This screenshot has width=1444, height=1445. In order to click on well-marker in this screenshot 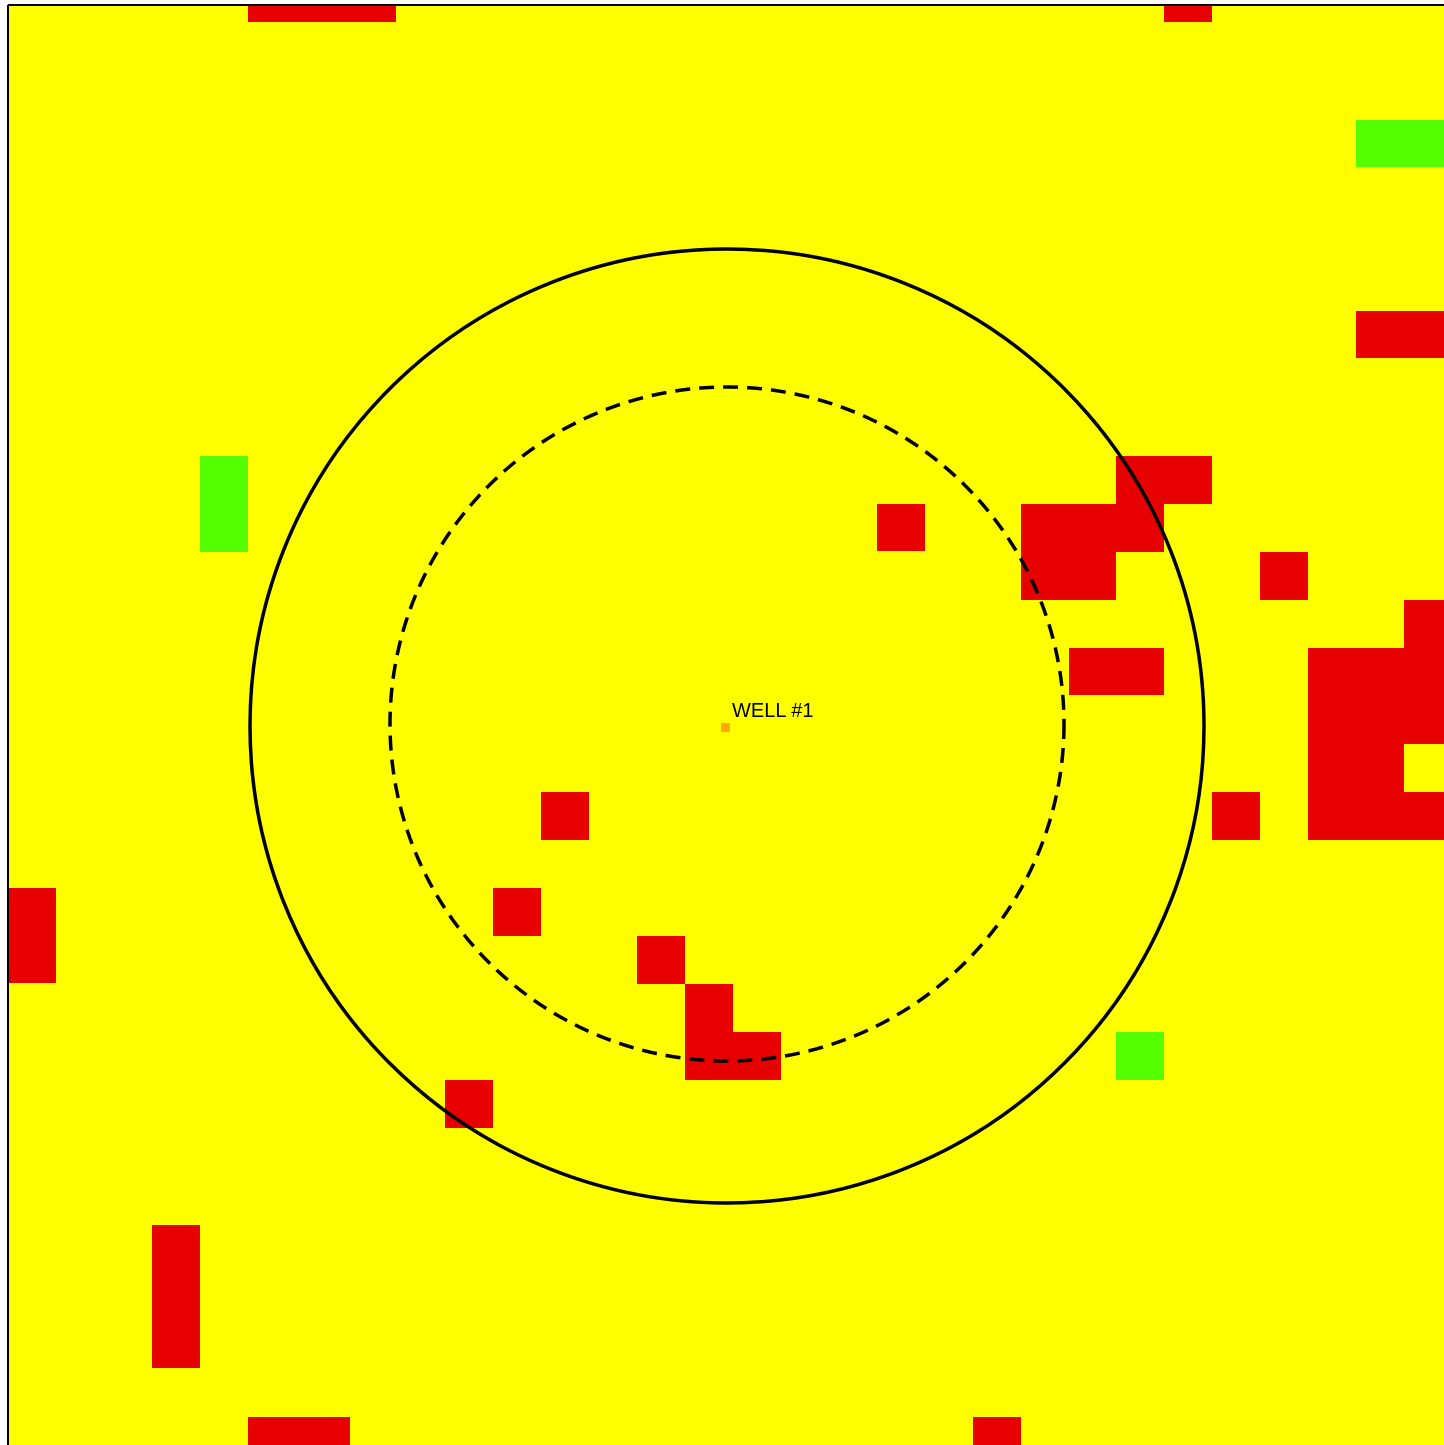, I will do `click(725, 727)`.